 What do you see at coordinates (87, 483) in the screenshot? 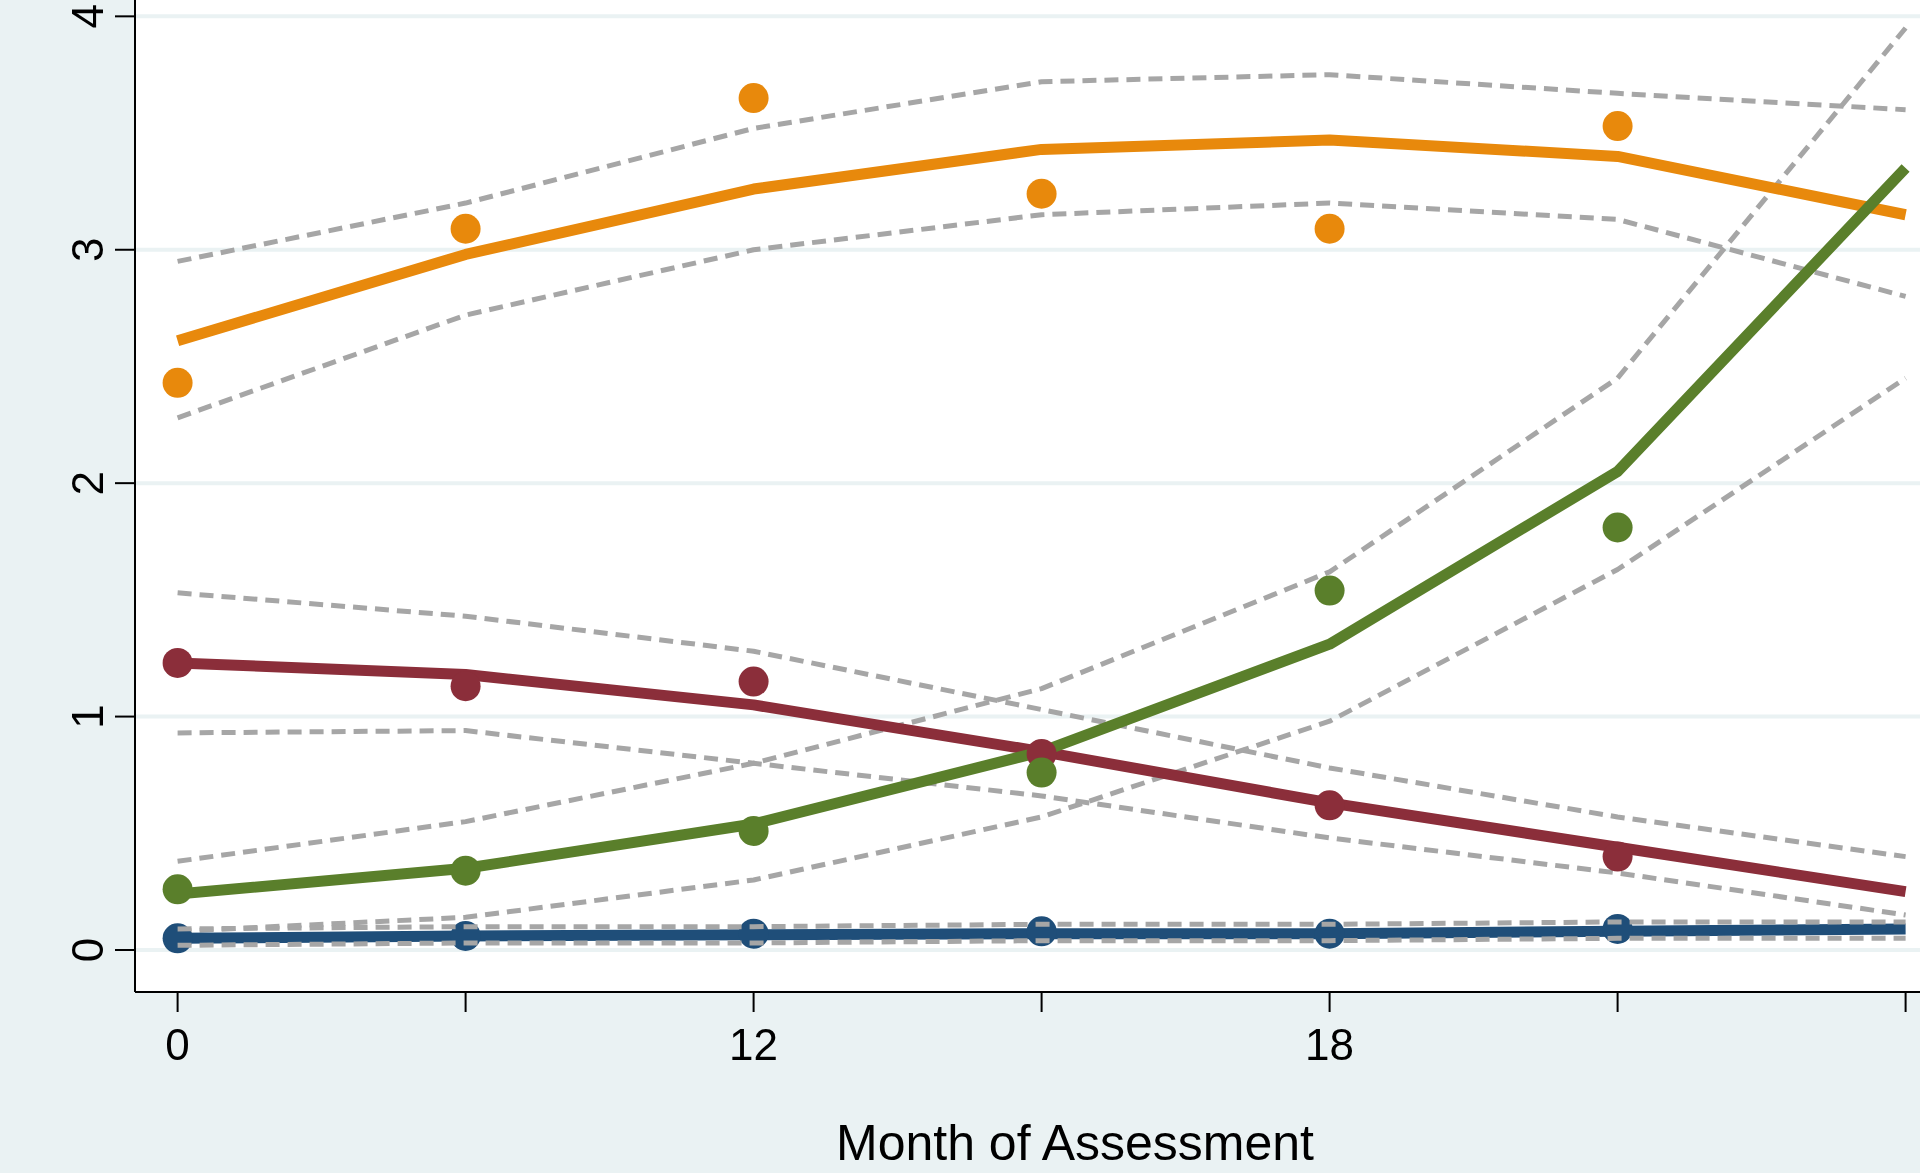
I see `y-tick-label: 2` at bounding box center [87, 483].